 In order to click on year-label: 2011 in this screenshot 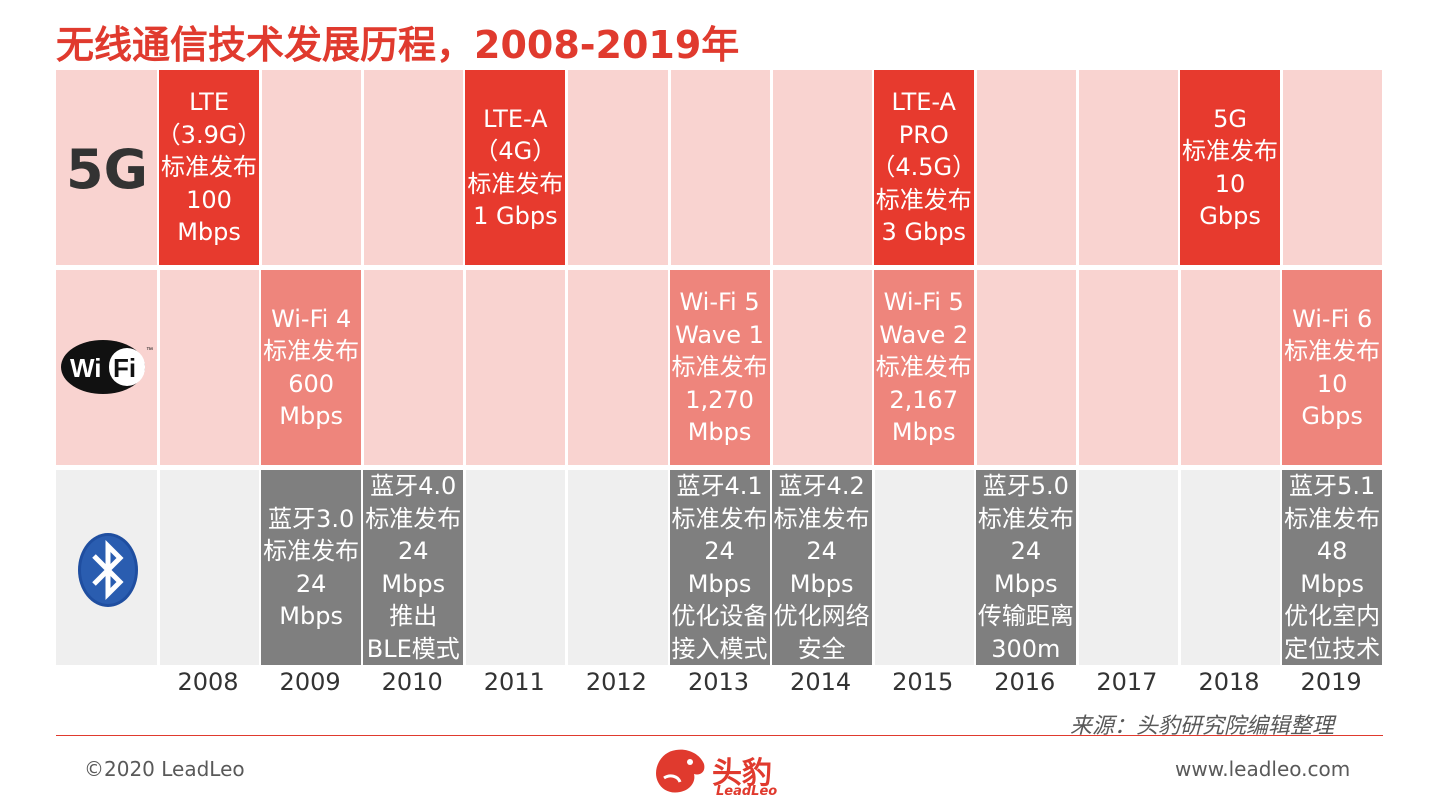, I will do `click(514, 682)`.